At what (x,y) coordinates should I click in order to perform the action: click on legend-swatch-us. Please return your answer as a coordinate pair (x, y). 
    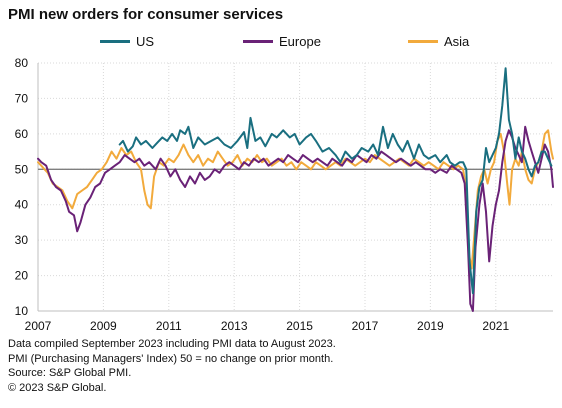
    Looking at the image, I should click on (115, 41).